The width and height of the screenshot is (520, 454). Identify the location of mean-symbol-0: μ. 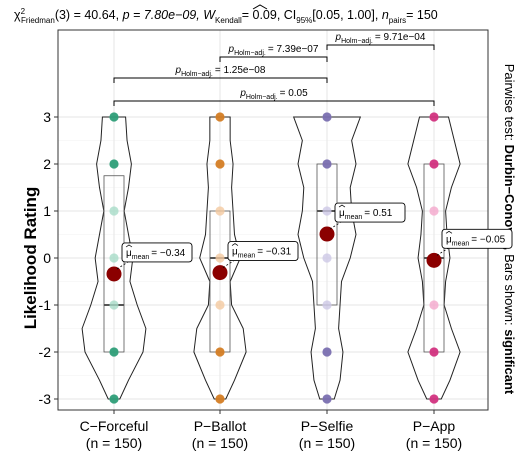
(129, 253).